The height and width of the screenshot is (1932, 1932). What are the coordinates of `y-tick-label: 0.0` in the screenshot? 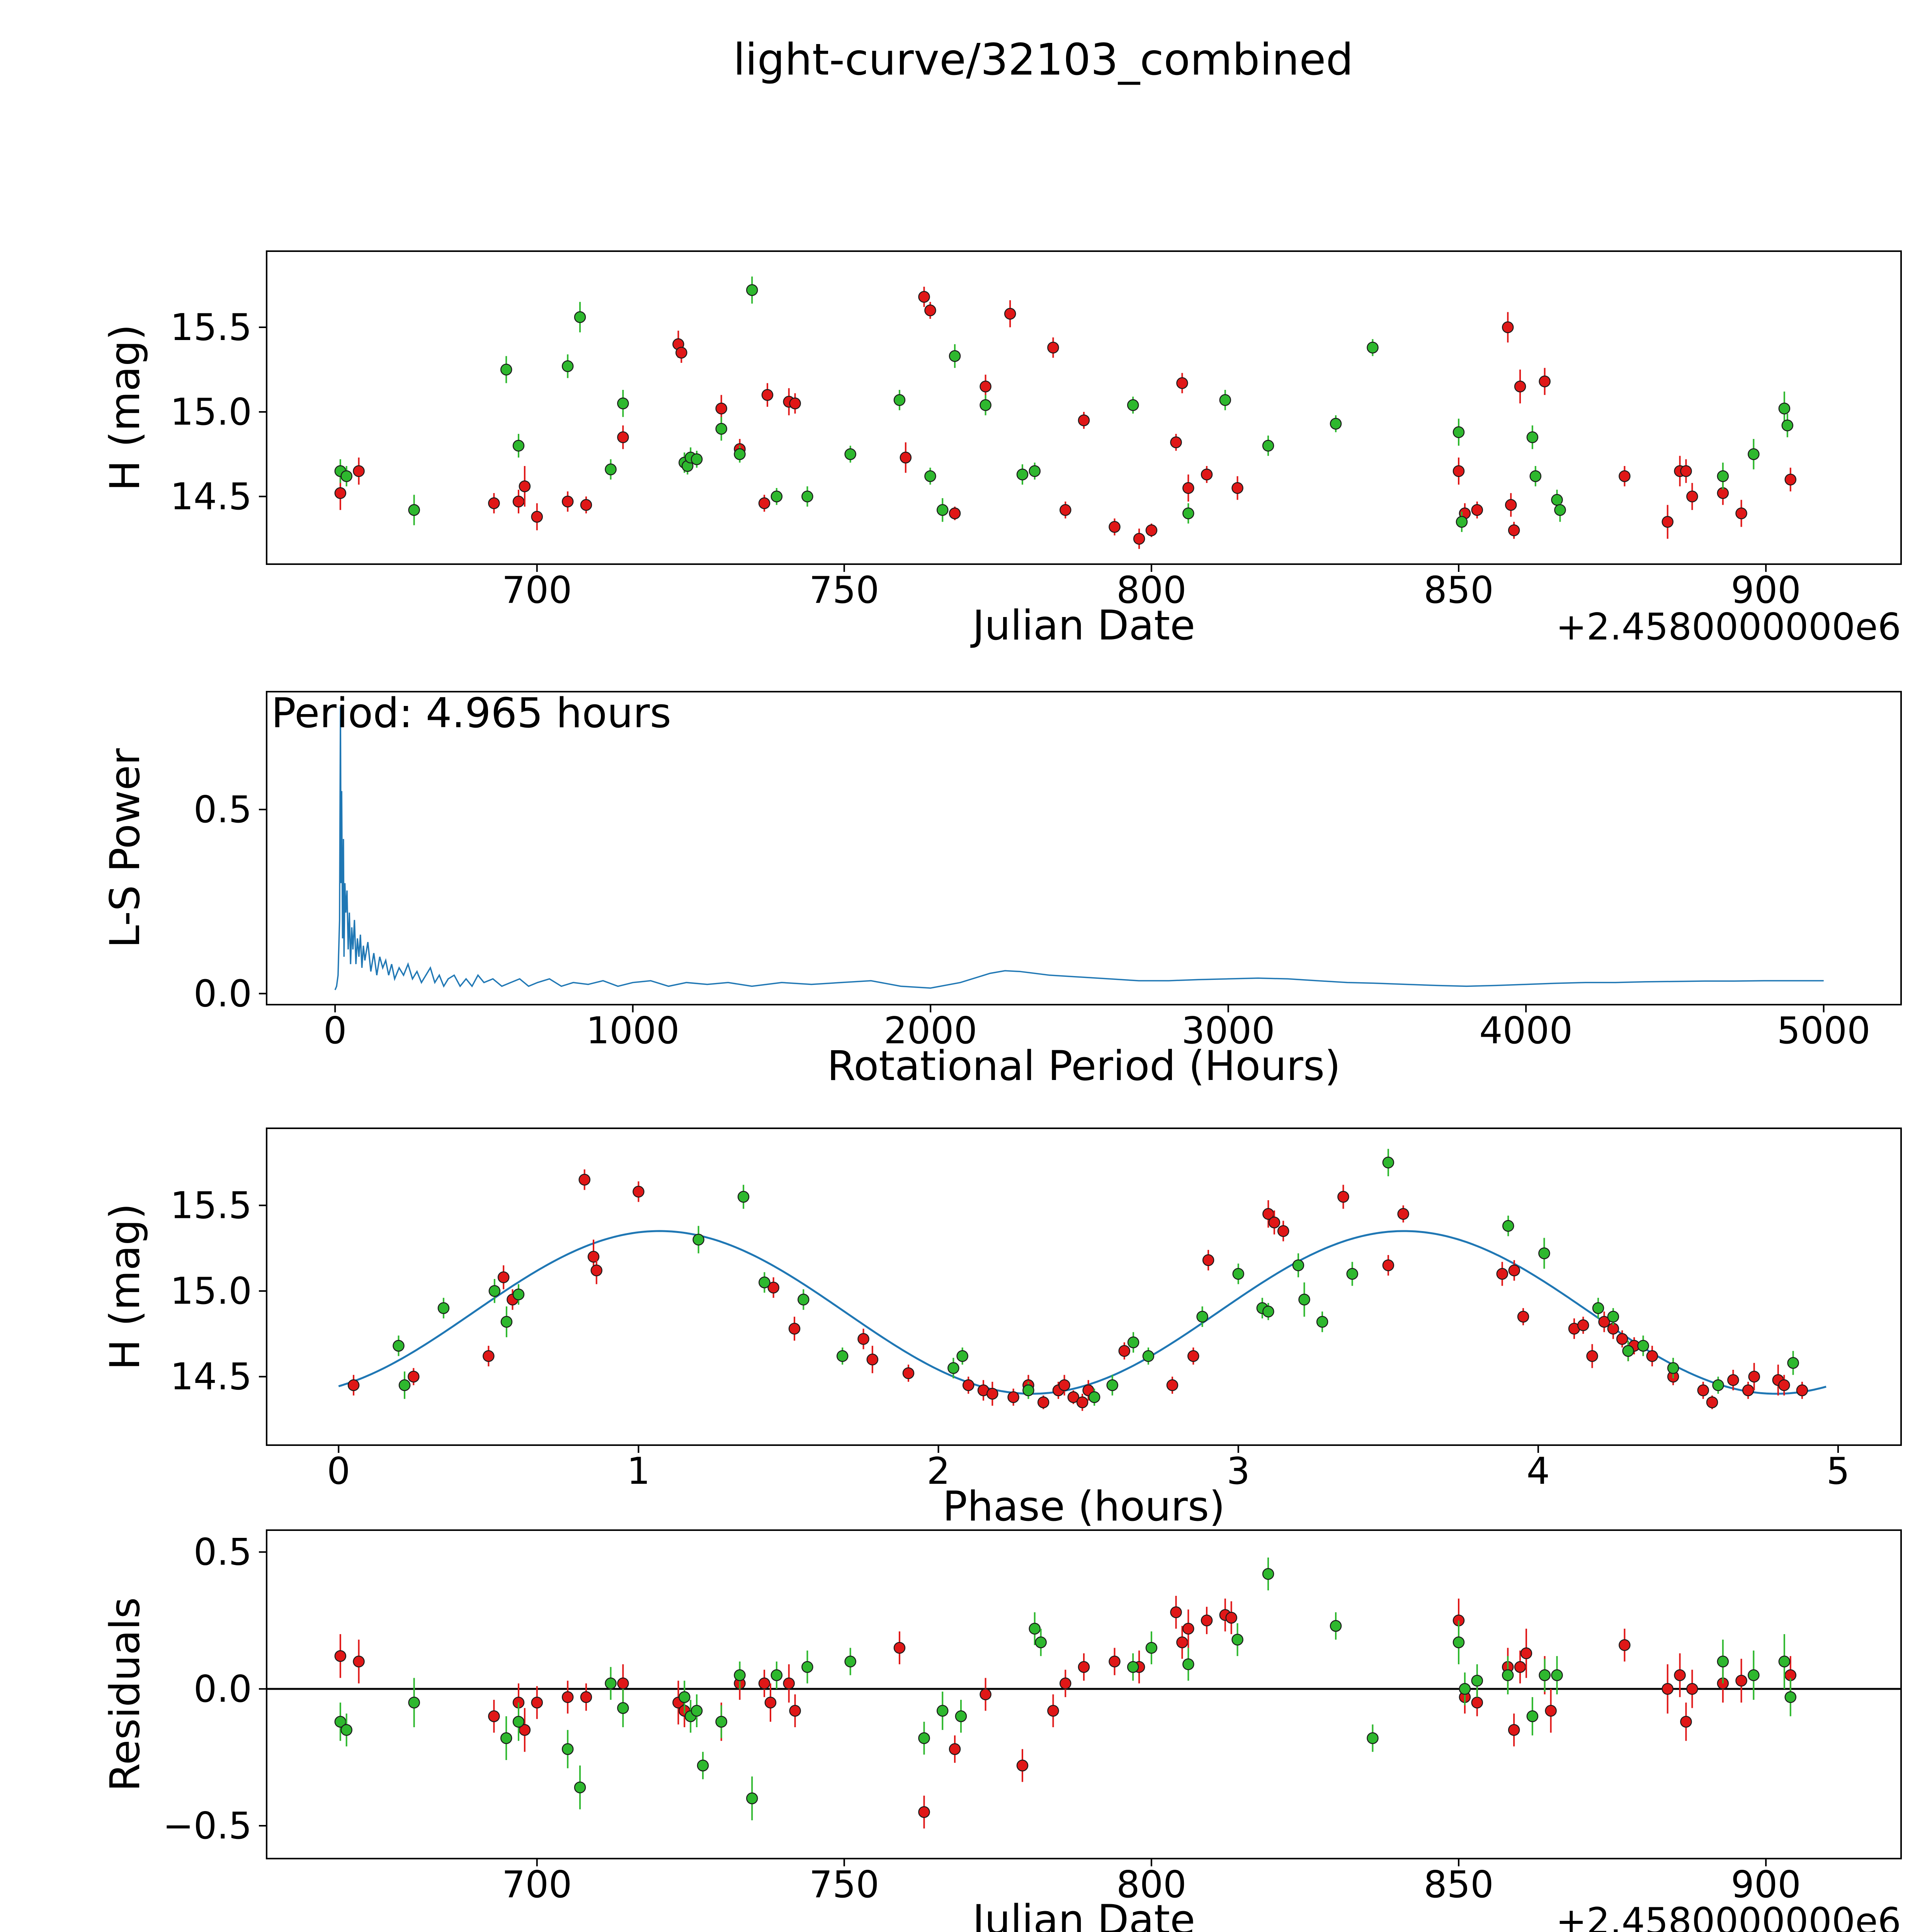 It's located at (223, 994).